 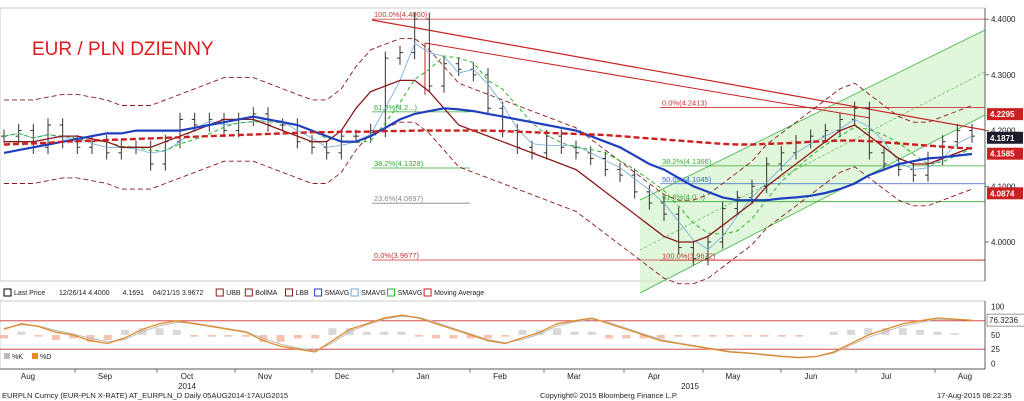 I want to click on x-month-label: Jul, so click(x=886, y=376).